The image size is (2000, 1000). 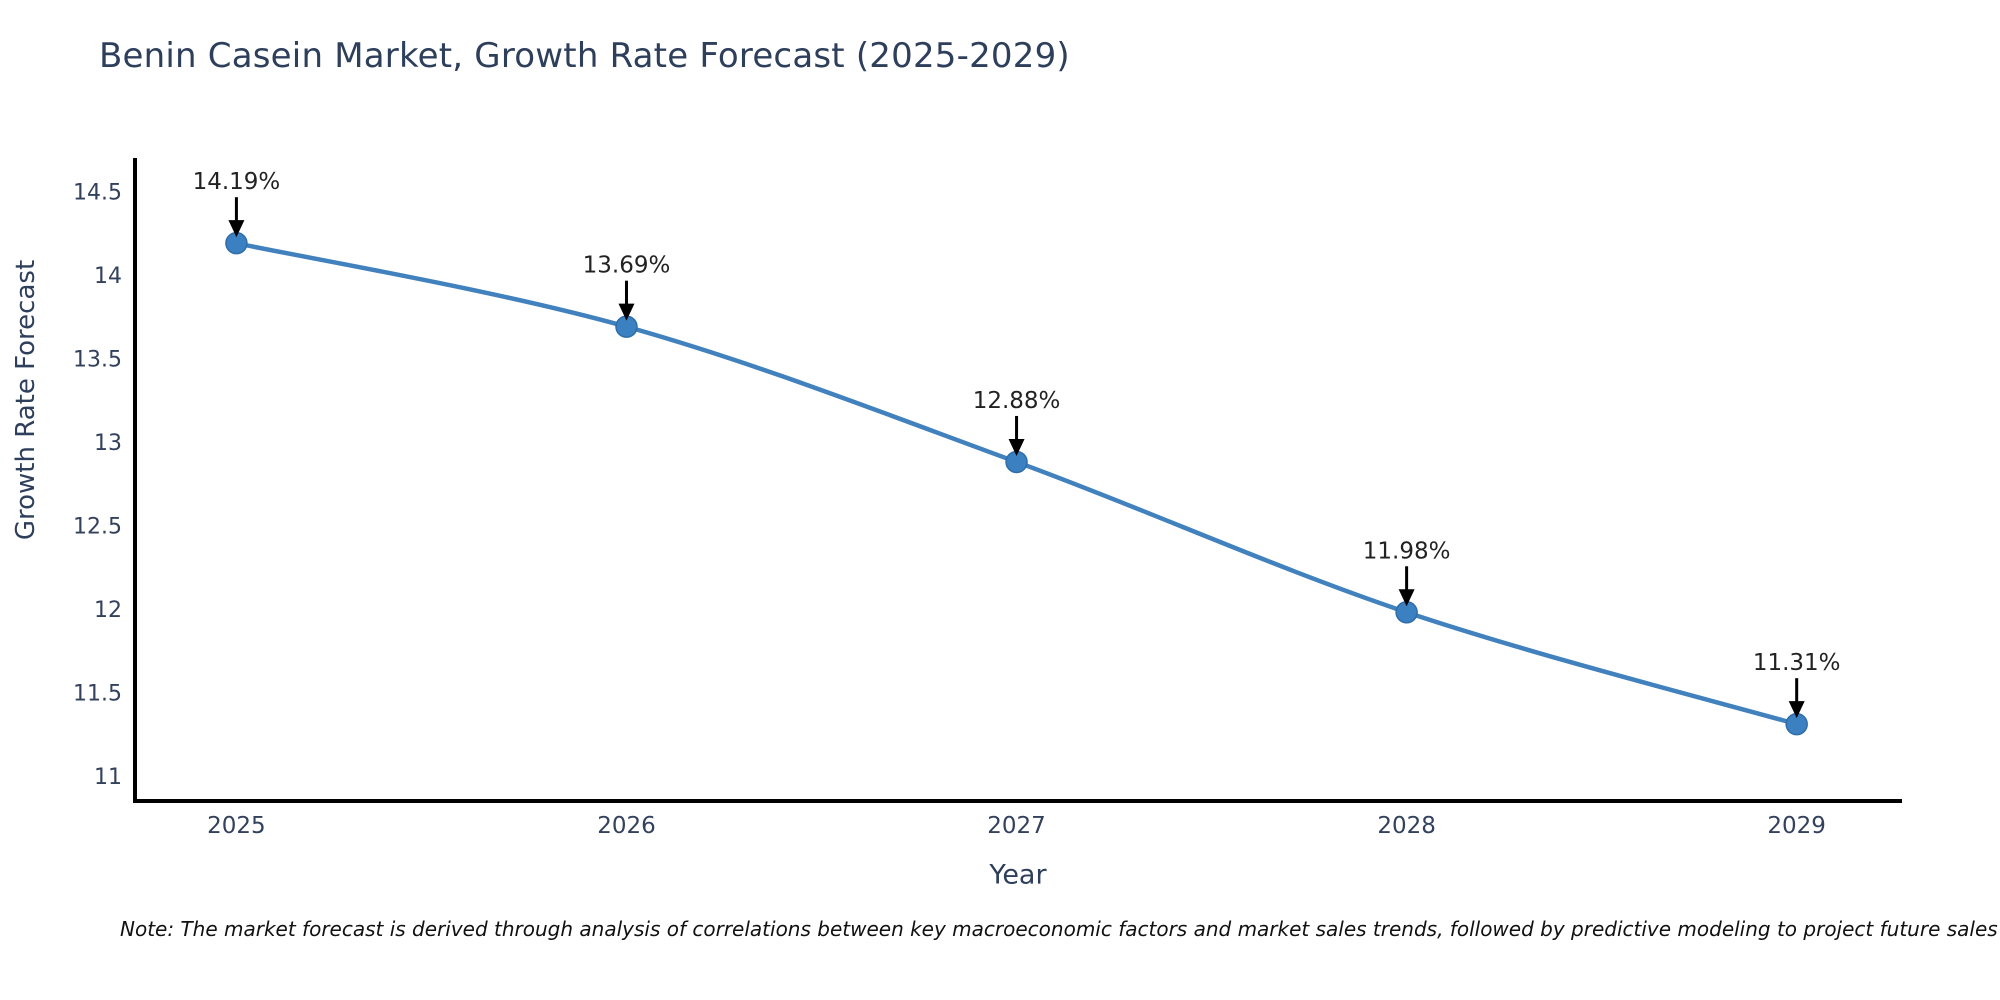 I want to click on y-axis-title: Growth Rate Forecast, so click(x=26, y=400).